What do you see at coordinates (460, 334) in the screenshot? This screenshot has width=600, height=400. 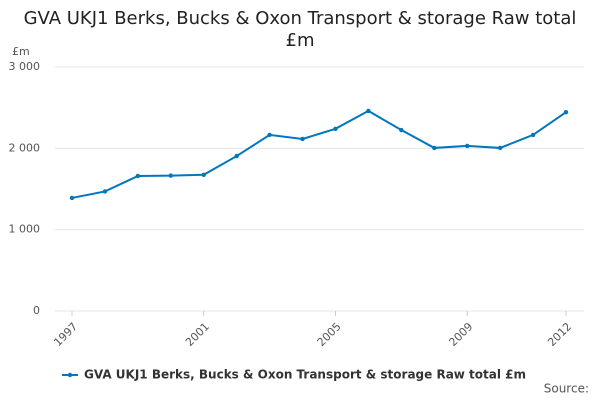 I see `x-tick-label: 2009` at bounding box center [460, 334].